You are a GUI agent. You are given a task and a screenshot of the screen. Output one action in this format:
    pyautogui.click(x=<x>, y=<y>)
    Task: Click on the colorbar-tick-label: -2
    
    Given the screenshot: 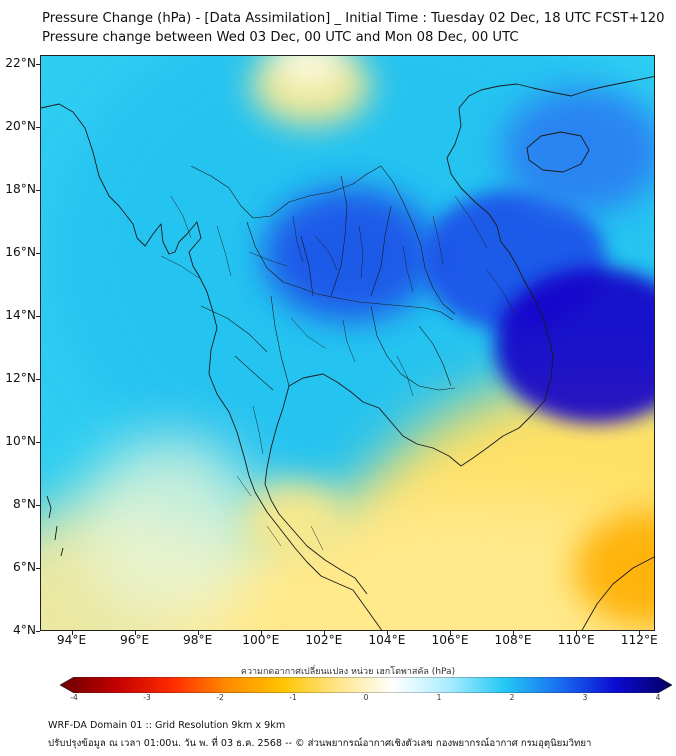 What is the action you would take?
    pyautogui.click(x=220, y=697)
    